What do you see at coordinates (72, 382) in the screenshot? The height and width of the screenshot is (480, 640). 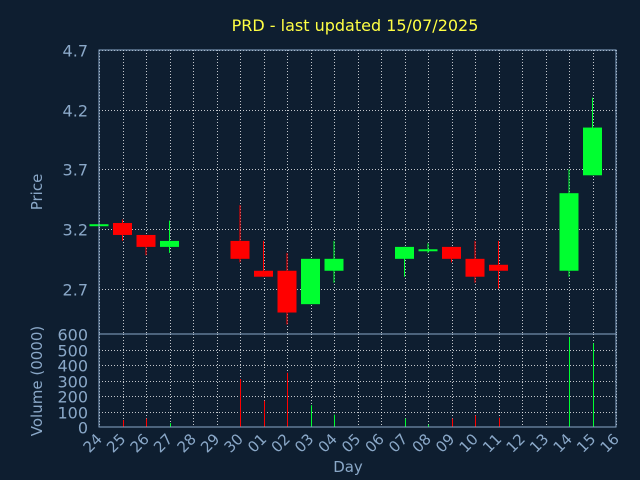 I see `volume-tick-label: 300` at bounding box center [72, 382].